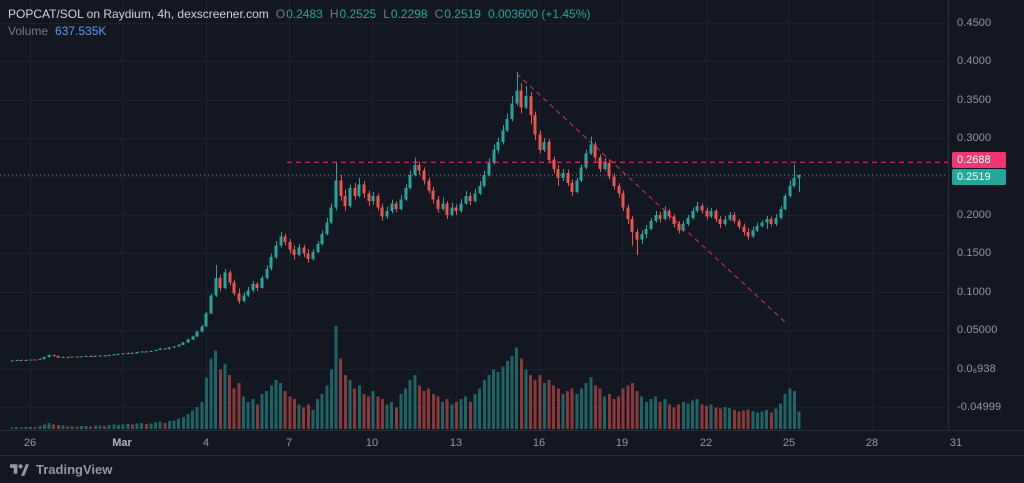 This screenshot has height=483, width=1024. I want to click on current-price-badge: 0.2519, so click(979, 177).